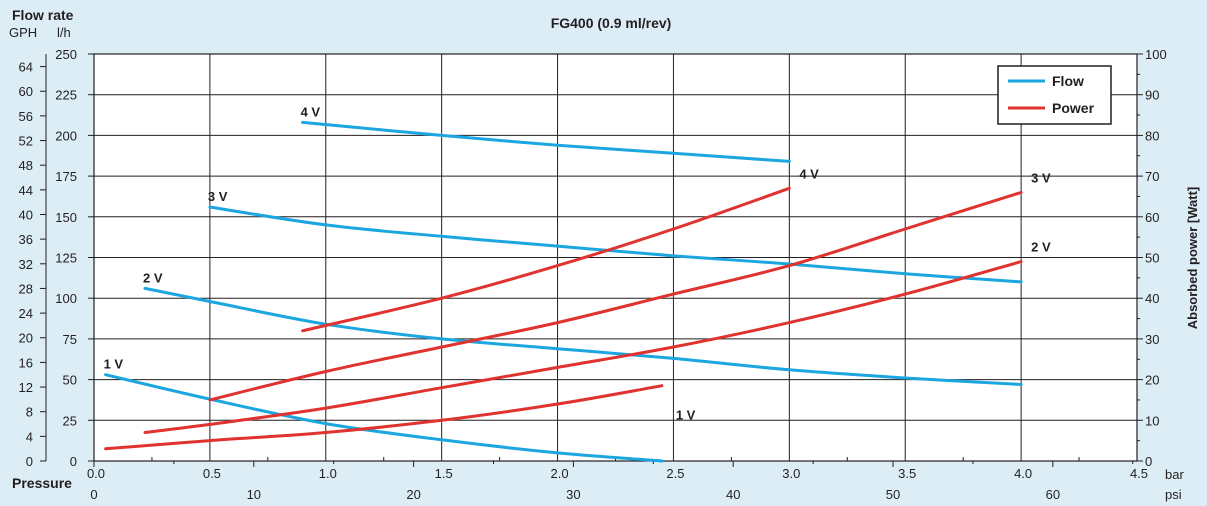 The image size is (1207, 506). I want to click on y-tick-label-power: 50, so click(1152, 258).